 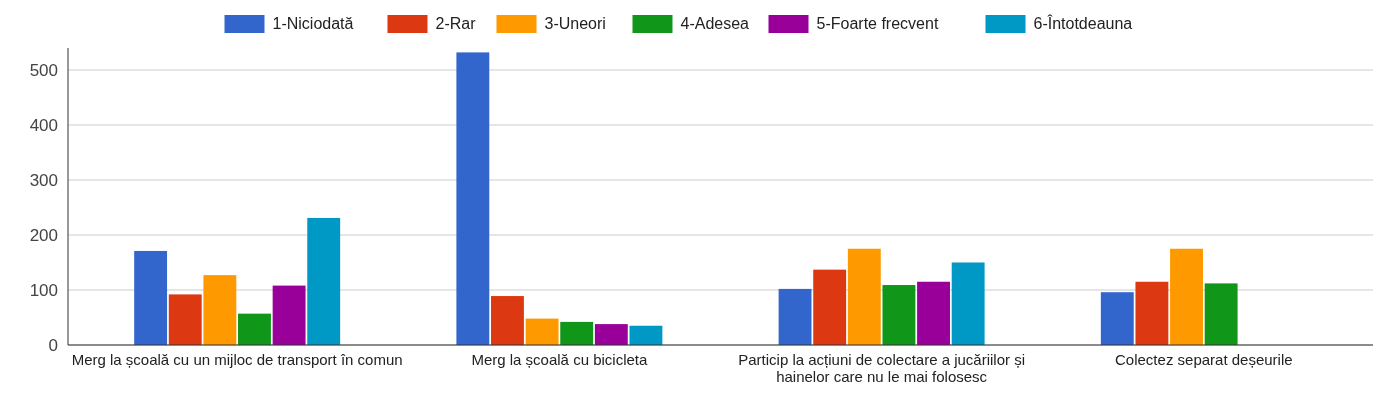 What do you see at coordinates (313, 23) in the screenshot?
I see `legend-label: 1-Niciodată` at bounding box center [313, 23].